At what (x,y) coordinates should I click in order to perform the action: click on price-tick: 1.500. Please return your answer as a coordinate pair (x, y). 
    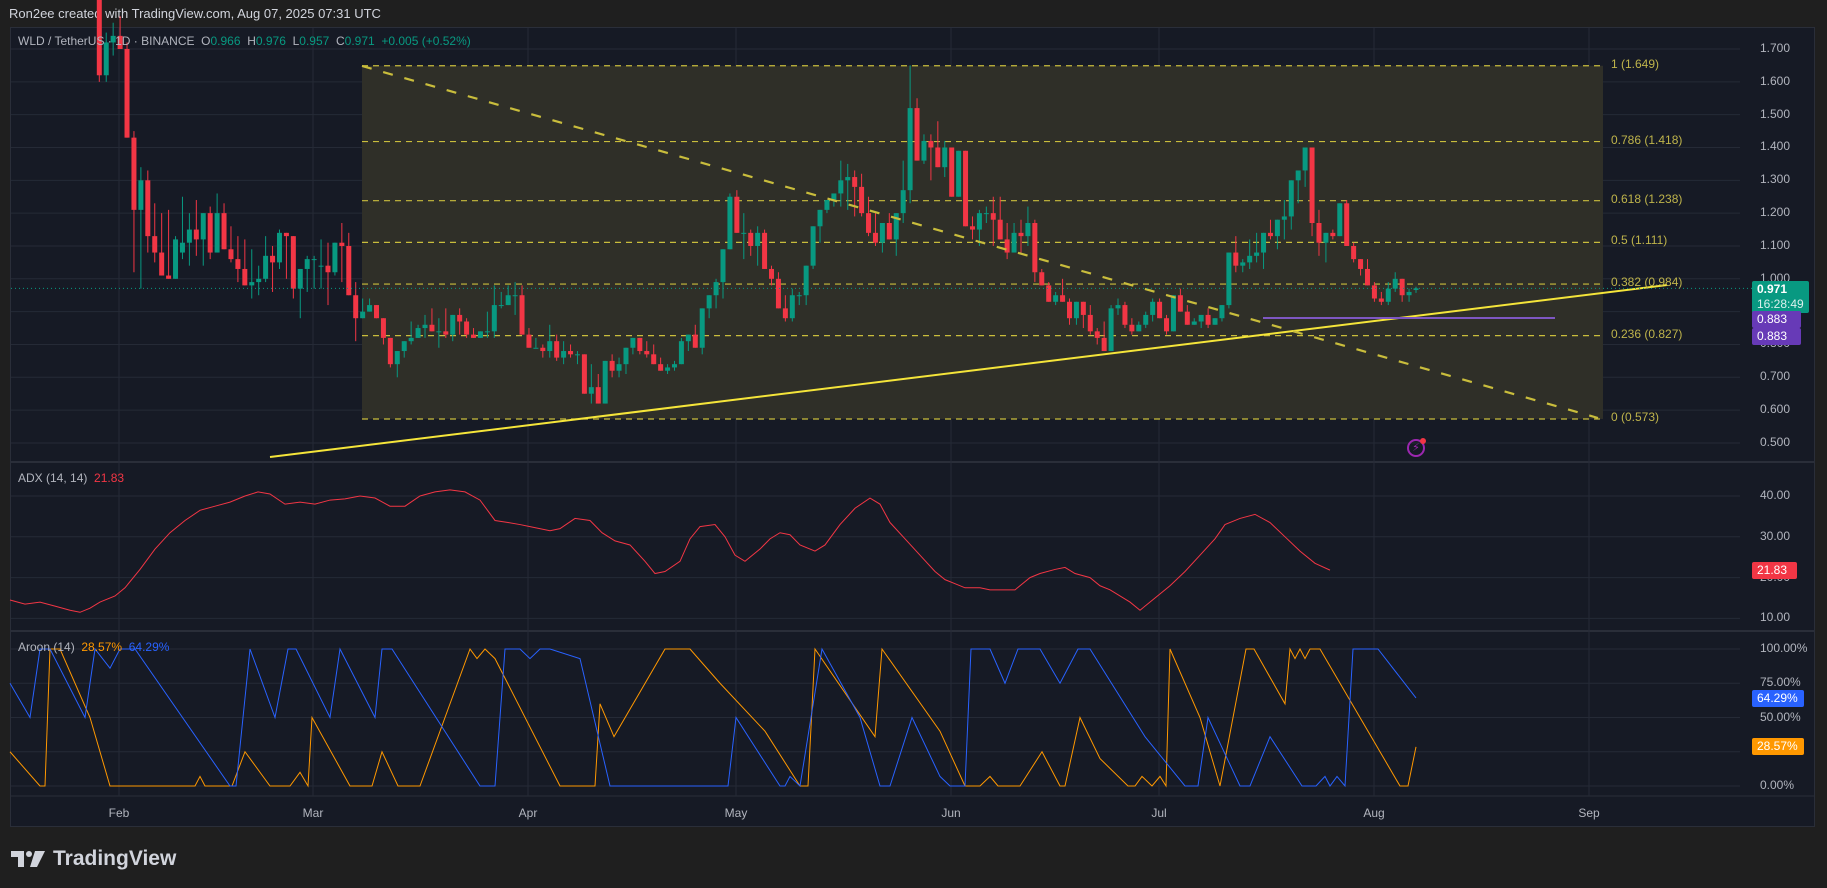
    Looking at the image, I should click on (1775, 113).